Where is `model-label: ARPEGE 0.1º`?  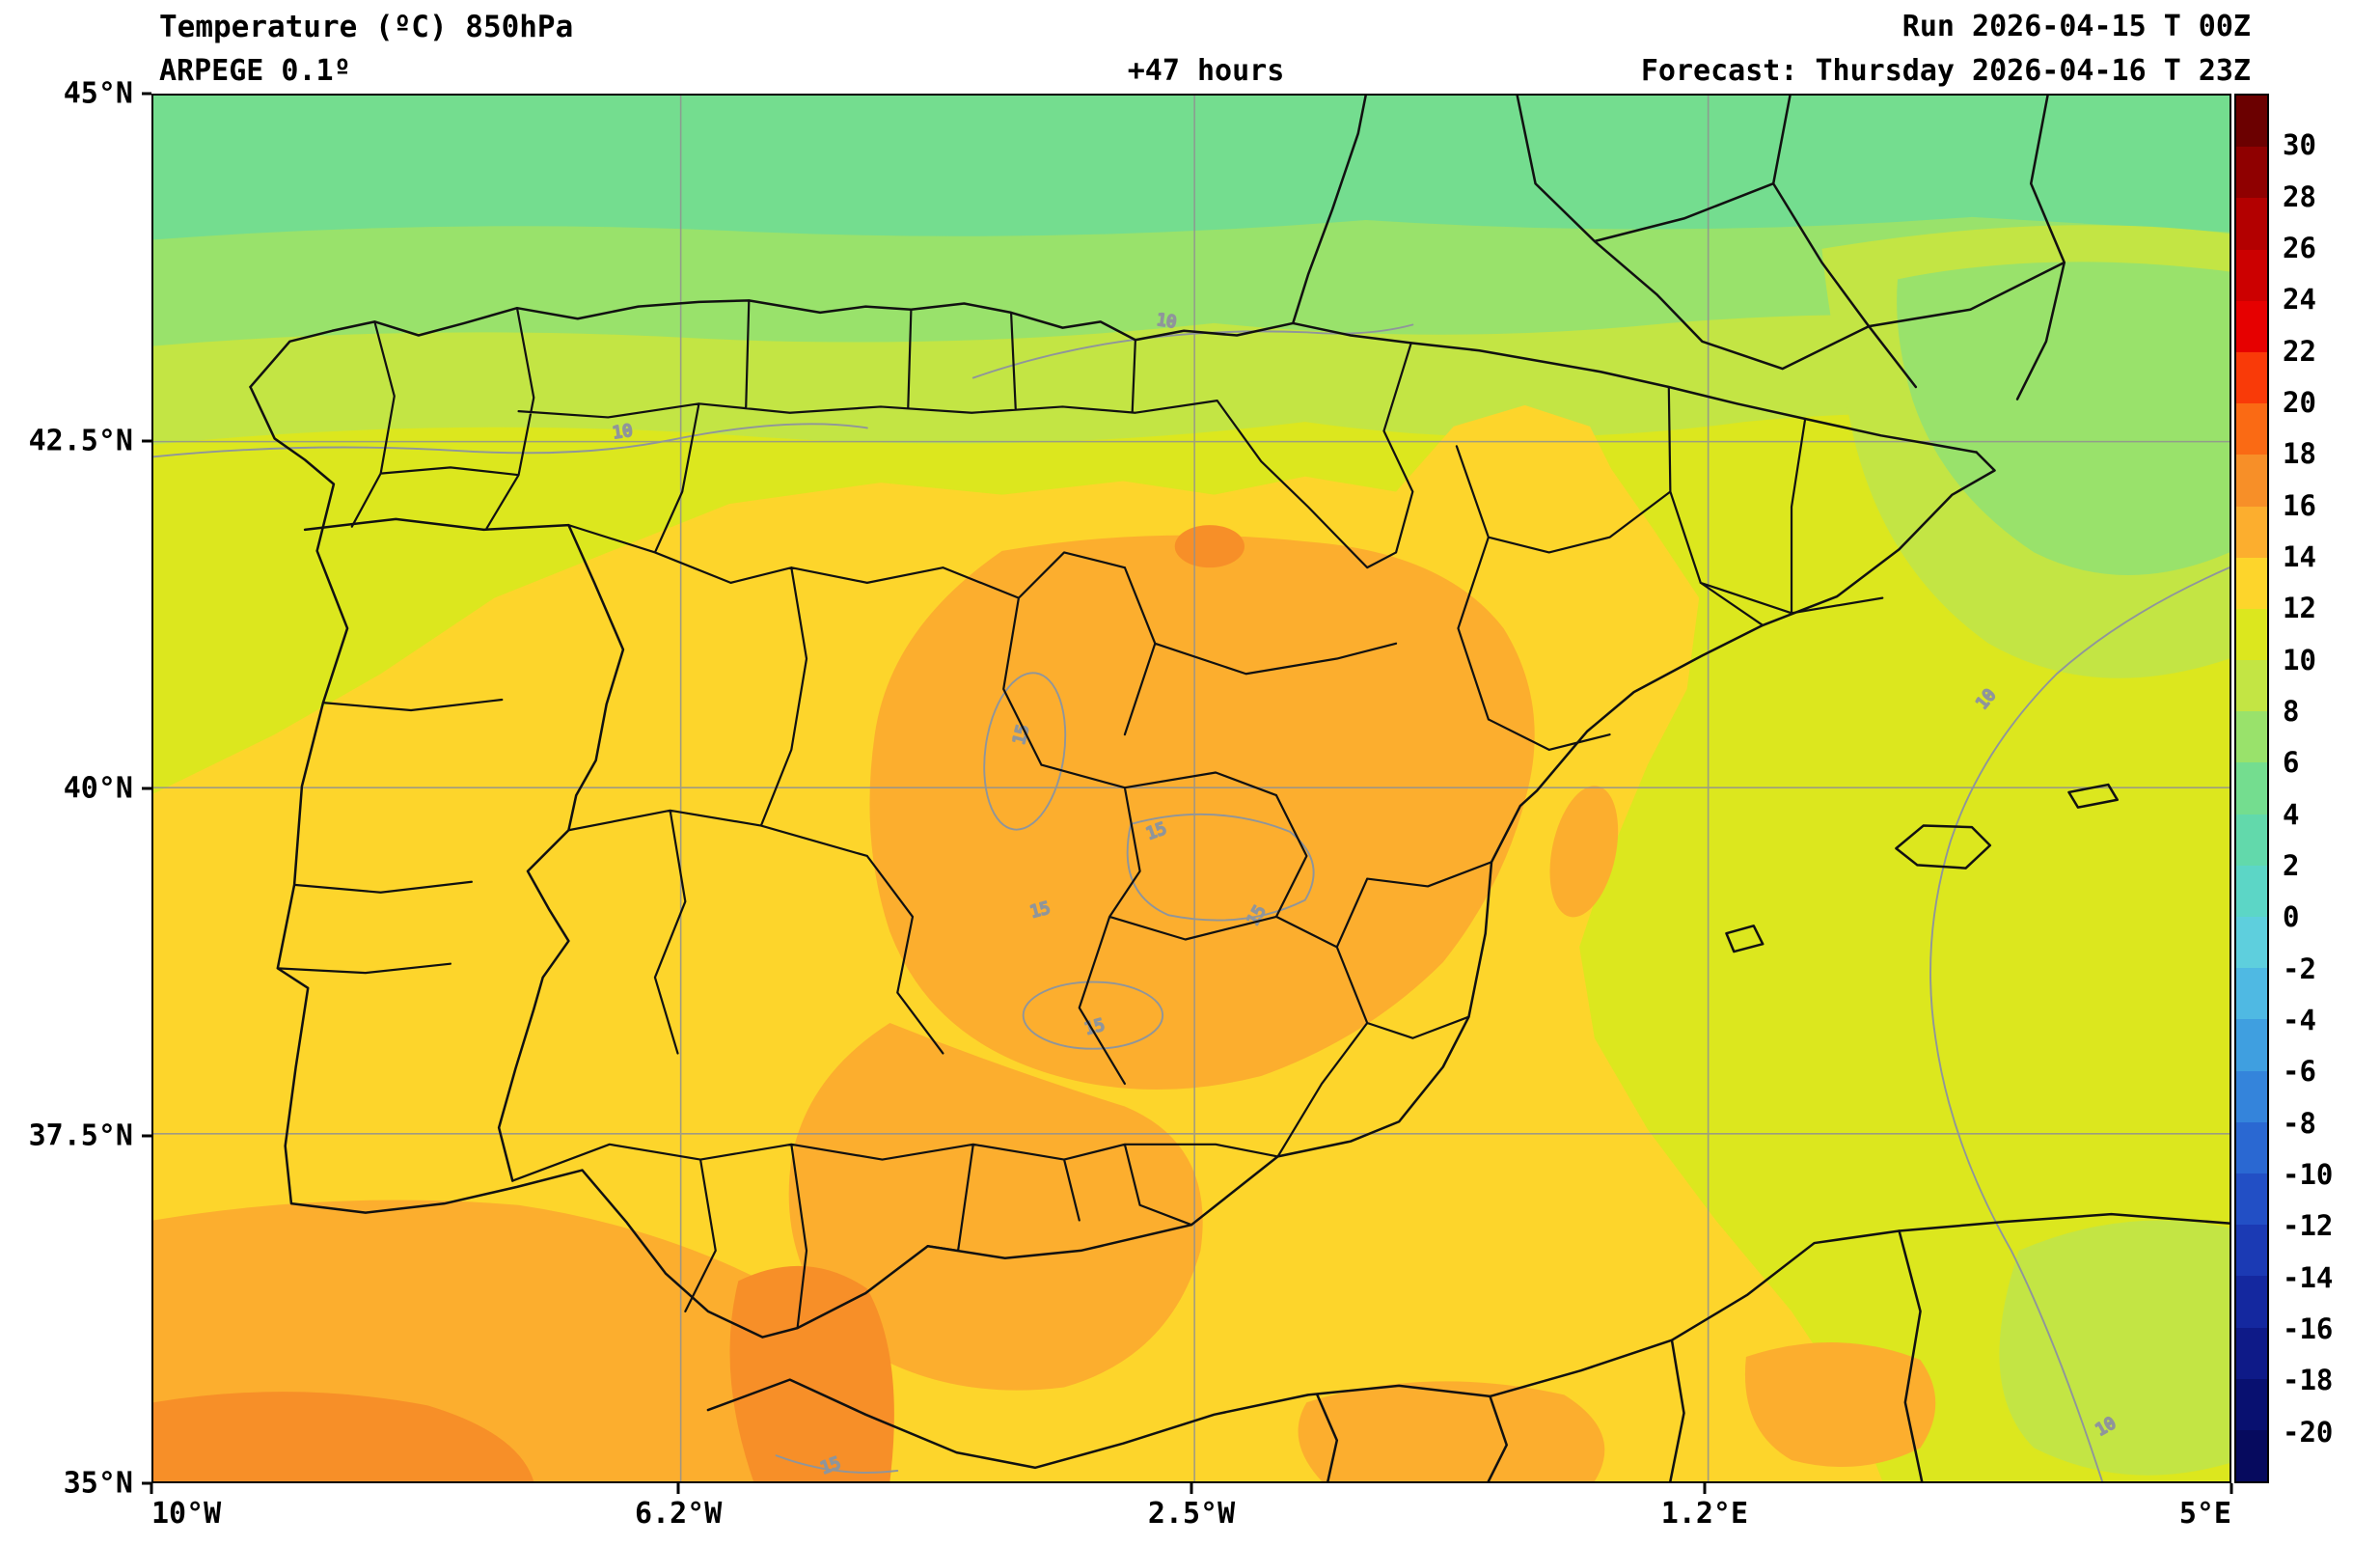
model-label: ARPEGE 0.1º is located at coordinates (255, 71).